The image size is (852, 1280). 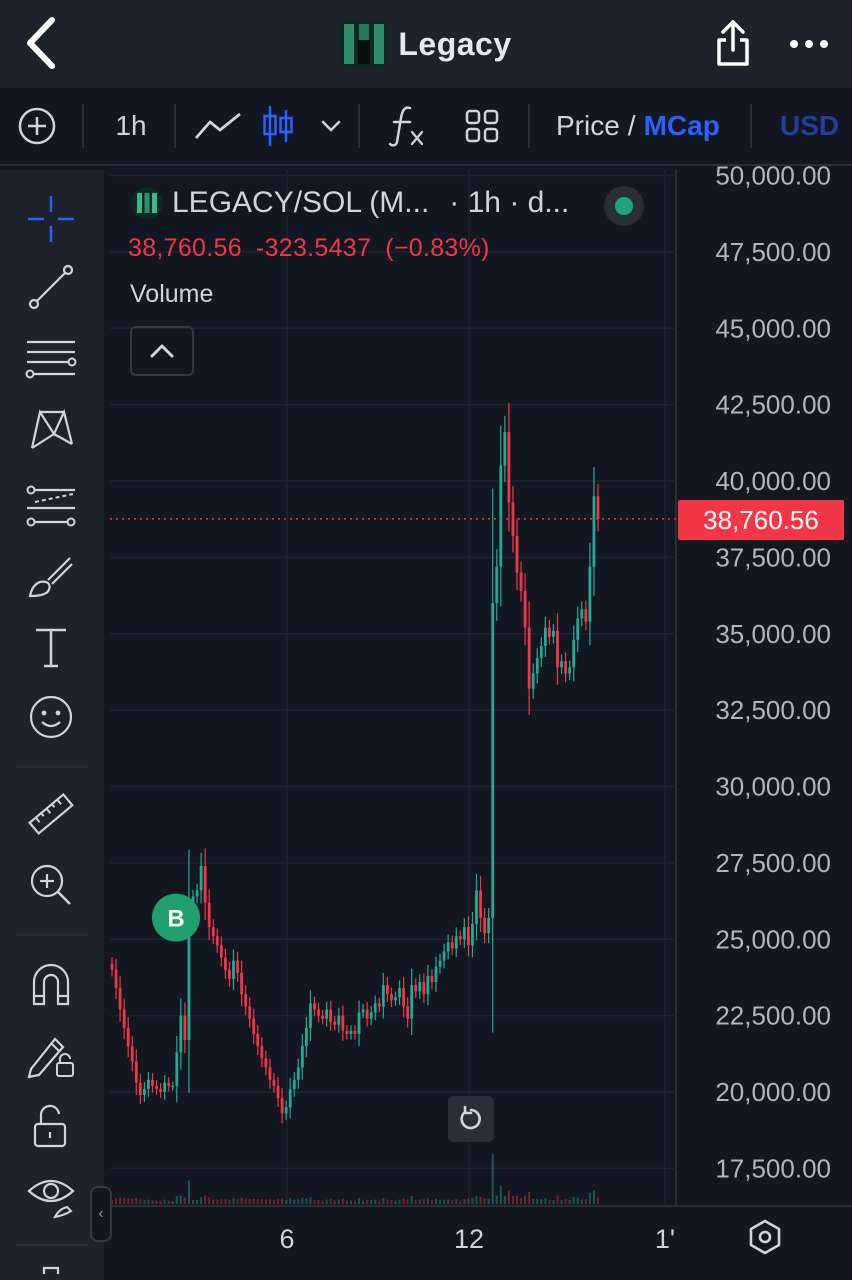 I want to click on share-icon, so click(x=733, y=43).